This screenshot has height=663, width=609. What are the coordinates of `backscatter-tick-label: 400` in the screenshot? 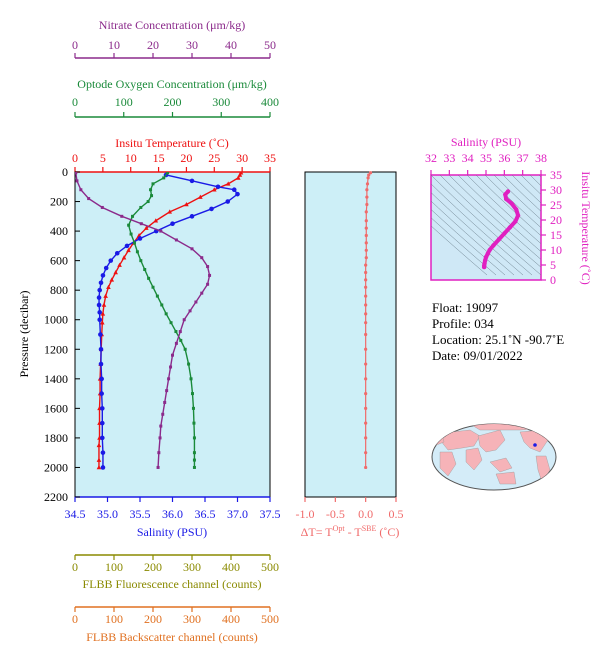 It's located at (231, 619).